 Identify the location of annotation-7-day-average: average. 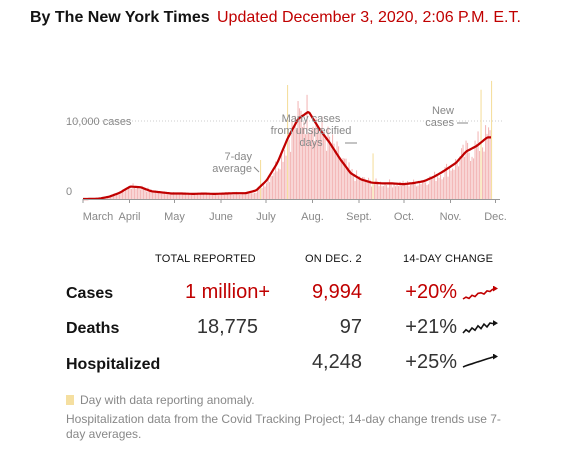
(232, 169).